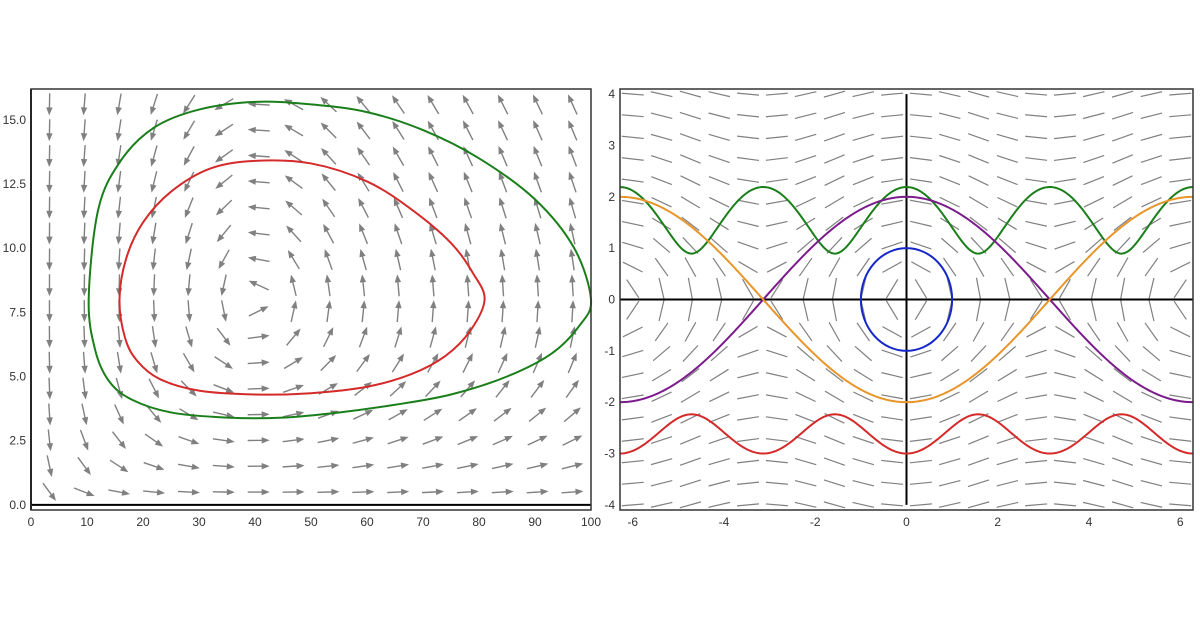 This screenshot has width=1200, height=630. Describe the element at coordinates (997, 522) in the screenshot. I see `right-x-tick-label: 2` at that location.